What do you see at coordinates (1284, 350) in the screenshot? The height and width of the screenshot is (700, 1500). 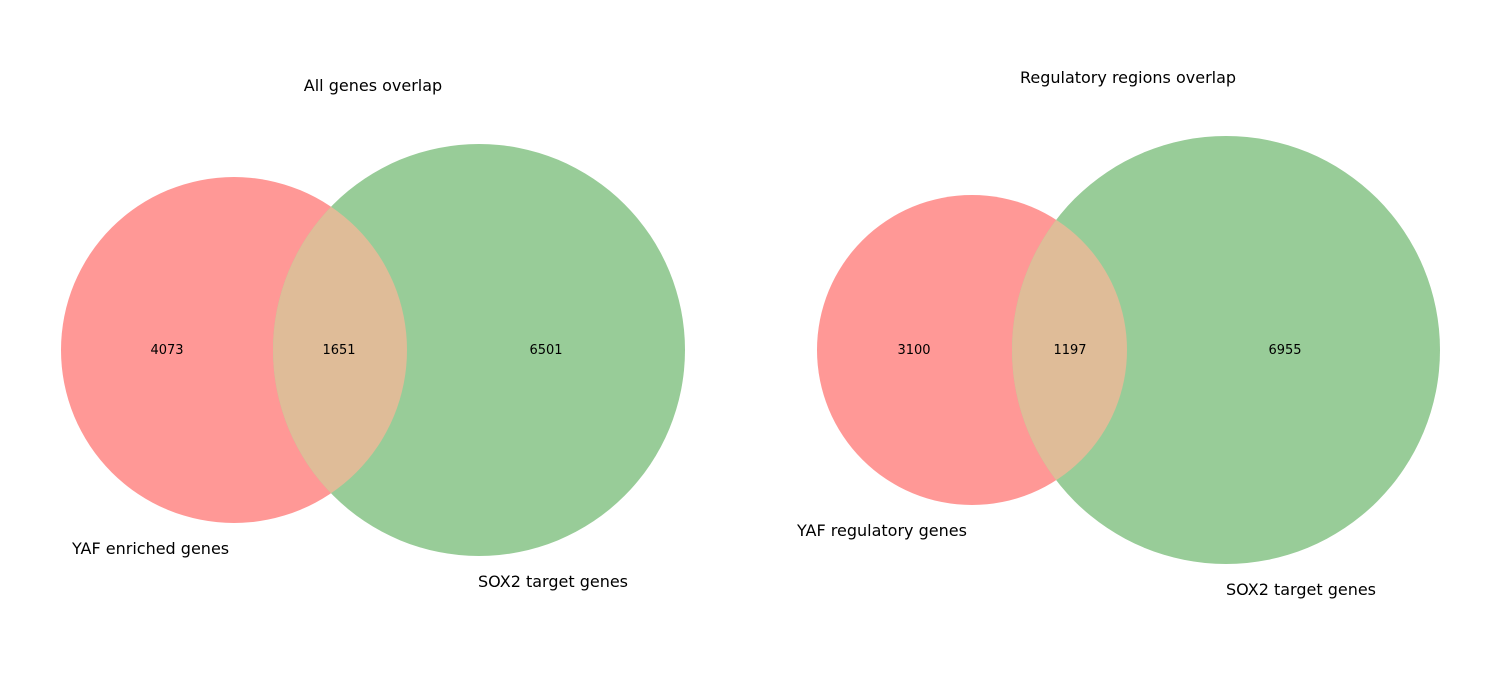 I see `set-b-only-count: 6955` at bounding box center [1284, 350].